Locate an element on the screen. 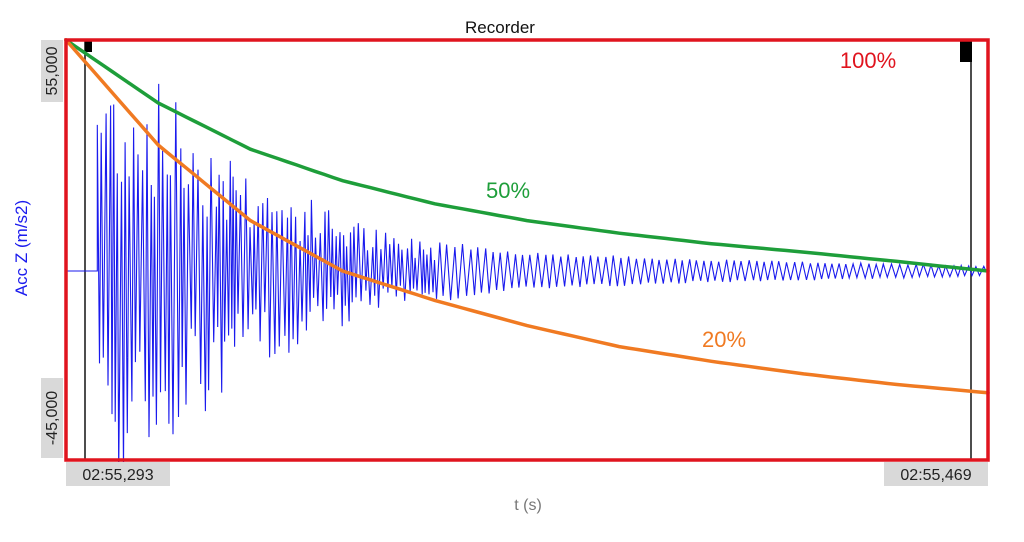 The width and height of the screenshot is (1024, 542). chart-title: Recorder is located at coordinates (500, 27).